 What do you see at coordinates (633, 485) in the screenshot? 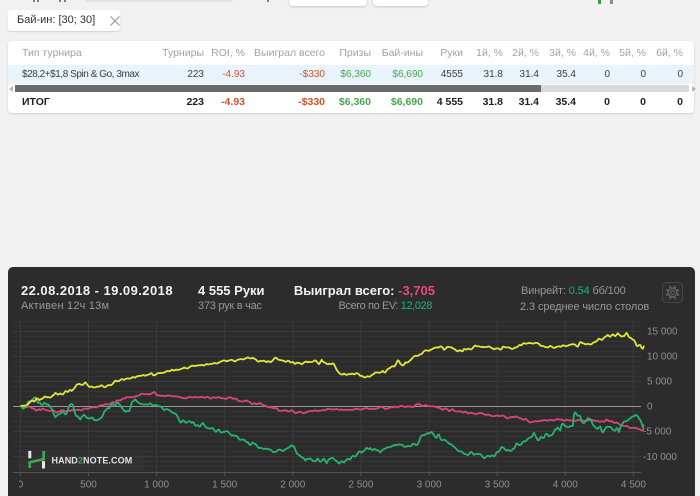
I see `svg-text: 4 500` at bounding box center [633, 485].